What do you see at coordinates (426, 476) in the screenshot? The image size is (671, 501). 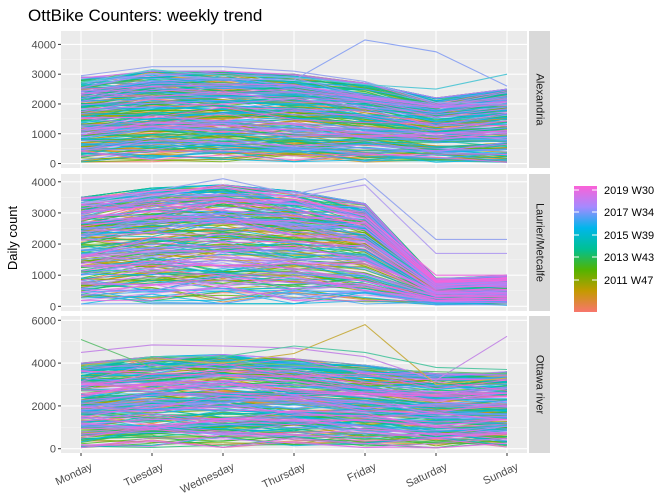 I see `x-tick-label: Saturday` at bounding box center [426, 476].